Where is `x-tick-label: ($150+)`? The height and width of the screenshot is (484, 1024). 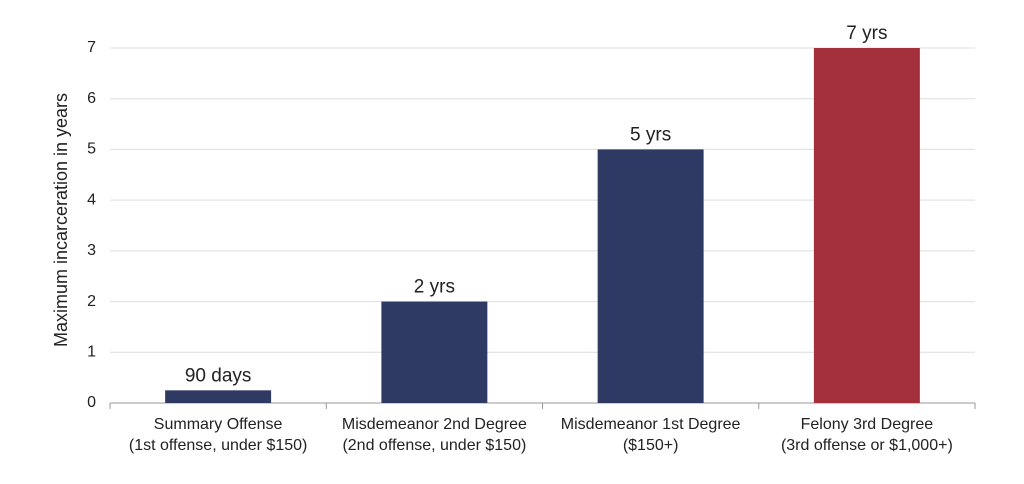
x-tick-label: ($150+) is located at coordinates (651, 445).